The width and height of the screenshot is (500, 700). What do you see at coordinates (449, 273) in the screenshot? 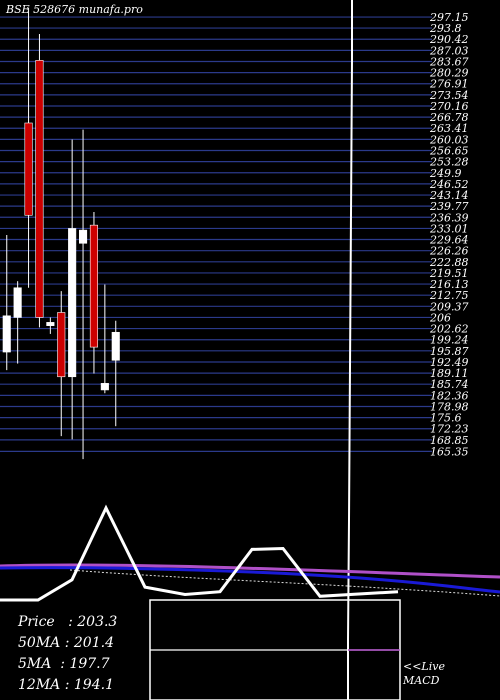
I see `price-tick-label: 219.51` at bounding box center [449, 273].